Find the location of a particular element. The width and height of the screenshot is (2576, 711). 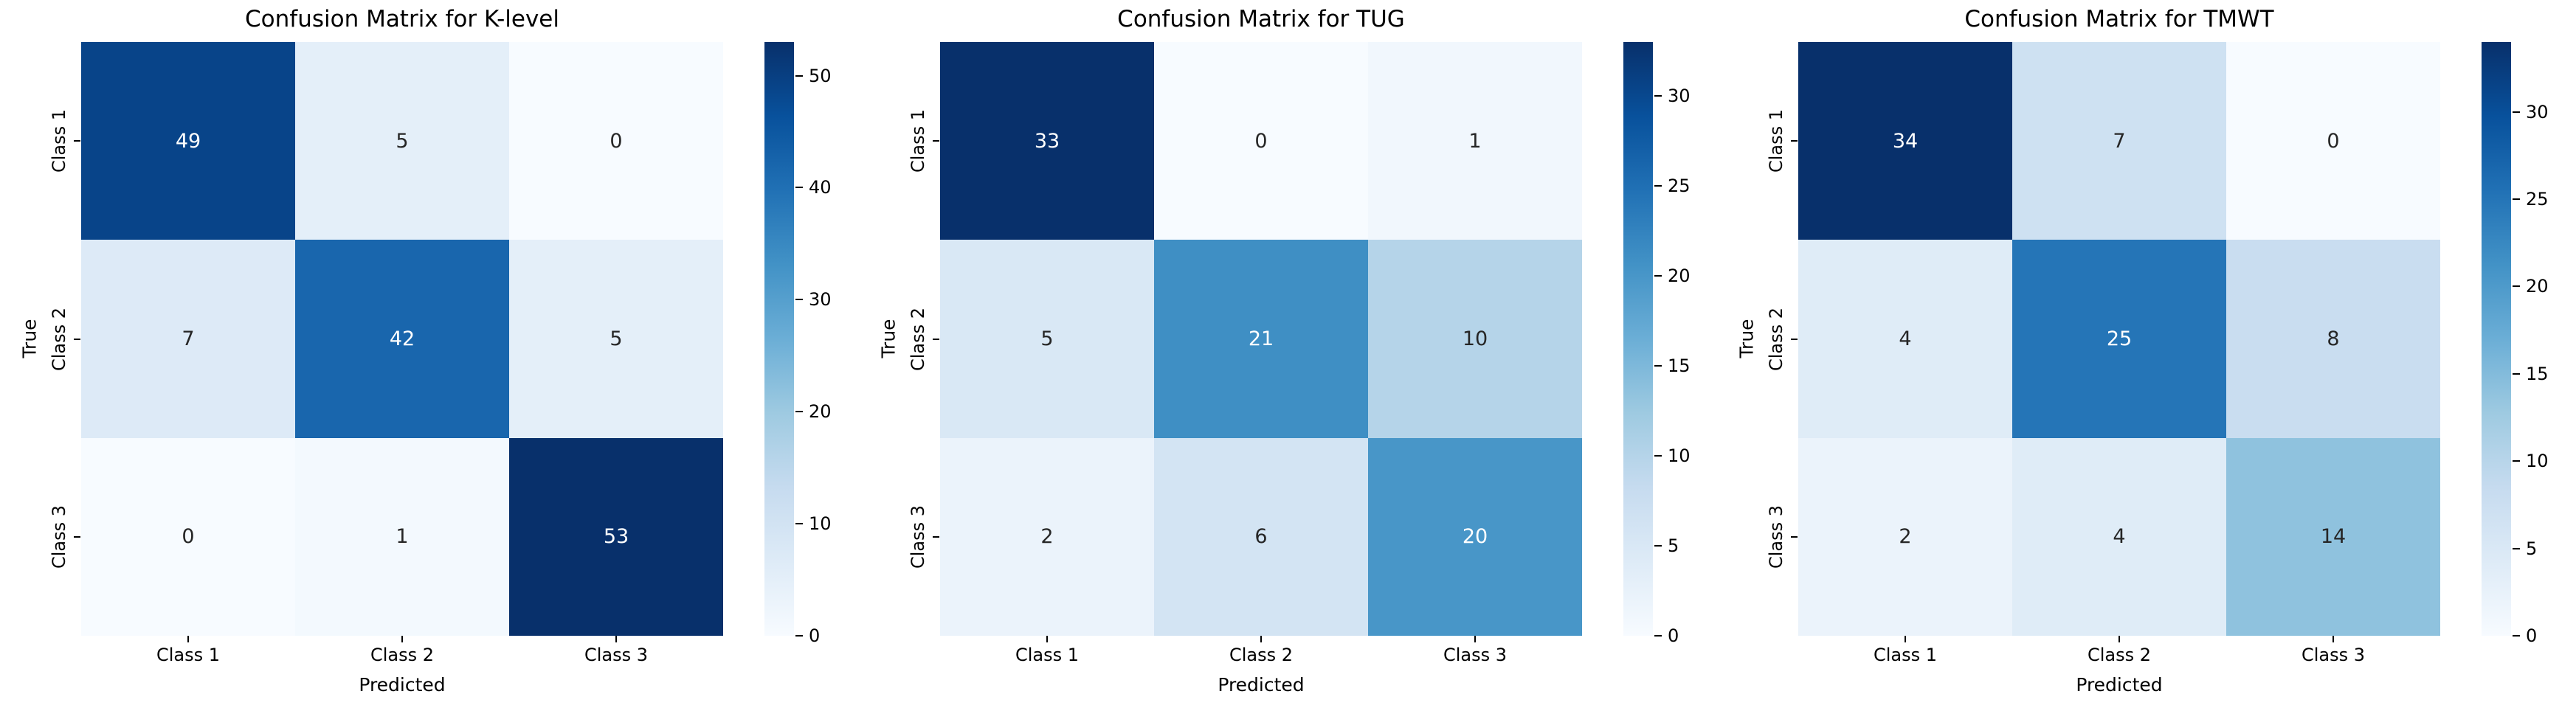

heatmap-cell: 21 is located at coordinates (1261, 339).